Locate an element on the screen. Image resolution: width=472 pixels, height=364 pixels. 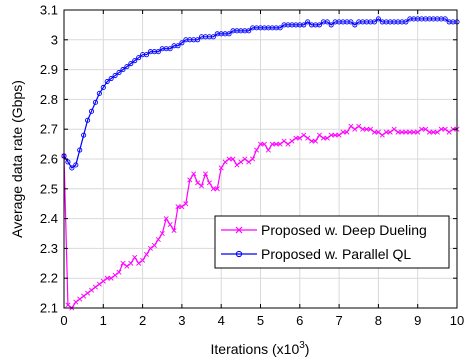
x-tick-label: 7 is located at coordinates (338, 320).